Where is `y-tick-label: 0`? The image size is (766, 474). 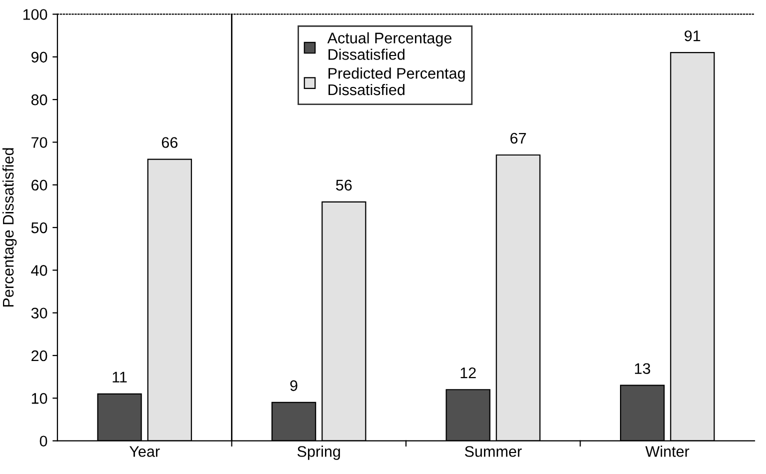 y-tick-label: 0 is located at coordinates (44, 441).